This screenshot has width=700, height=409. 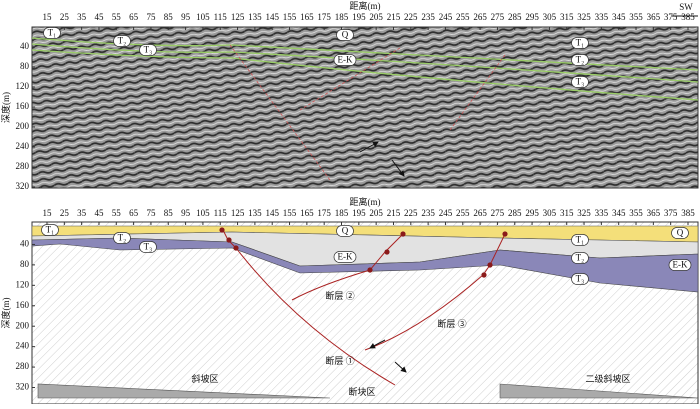 I want to click on x-tick-label: 335, so click(x=602, y=17).